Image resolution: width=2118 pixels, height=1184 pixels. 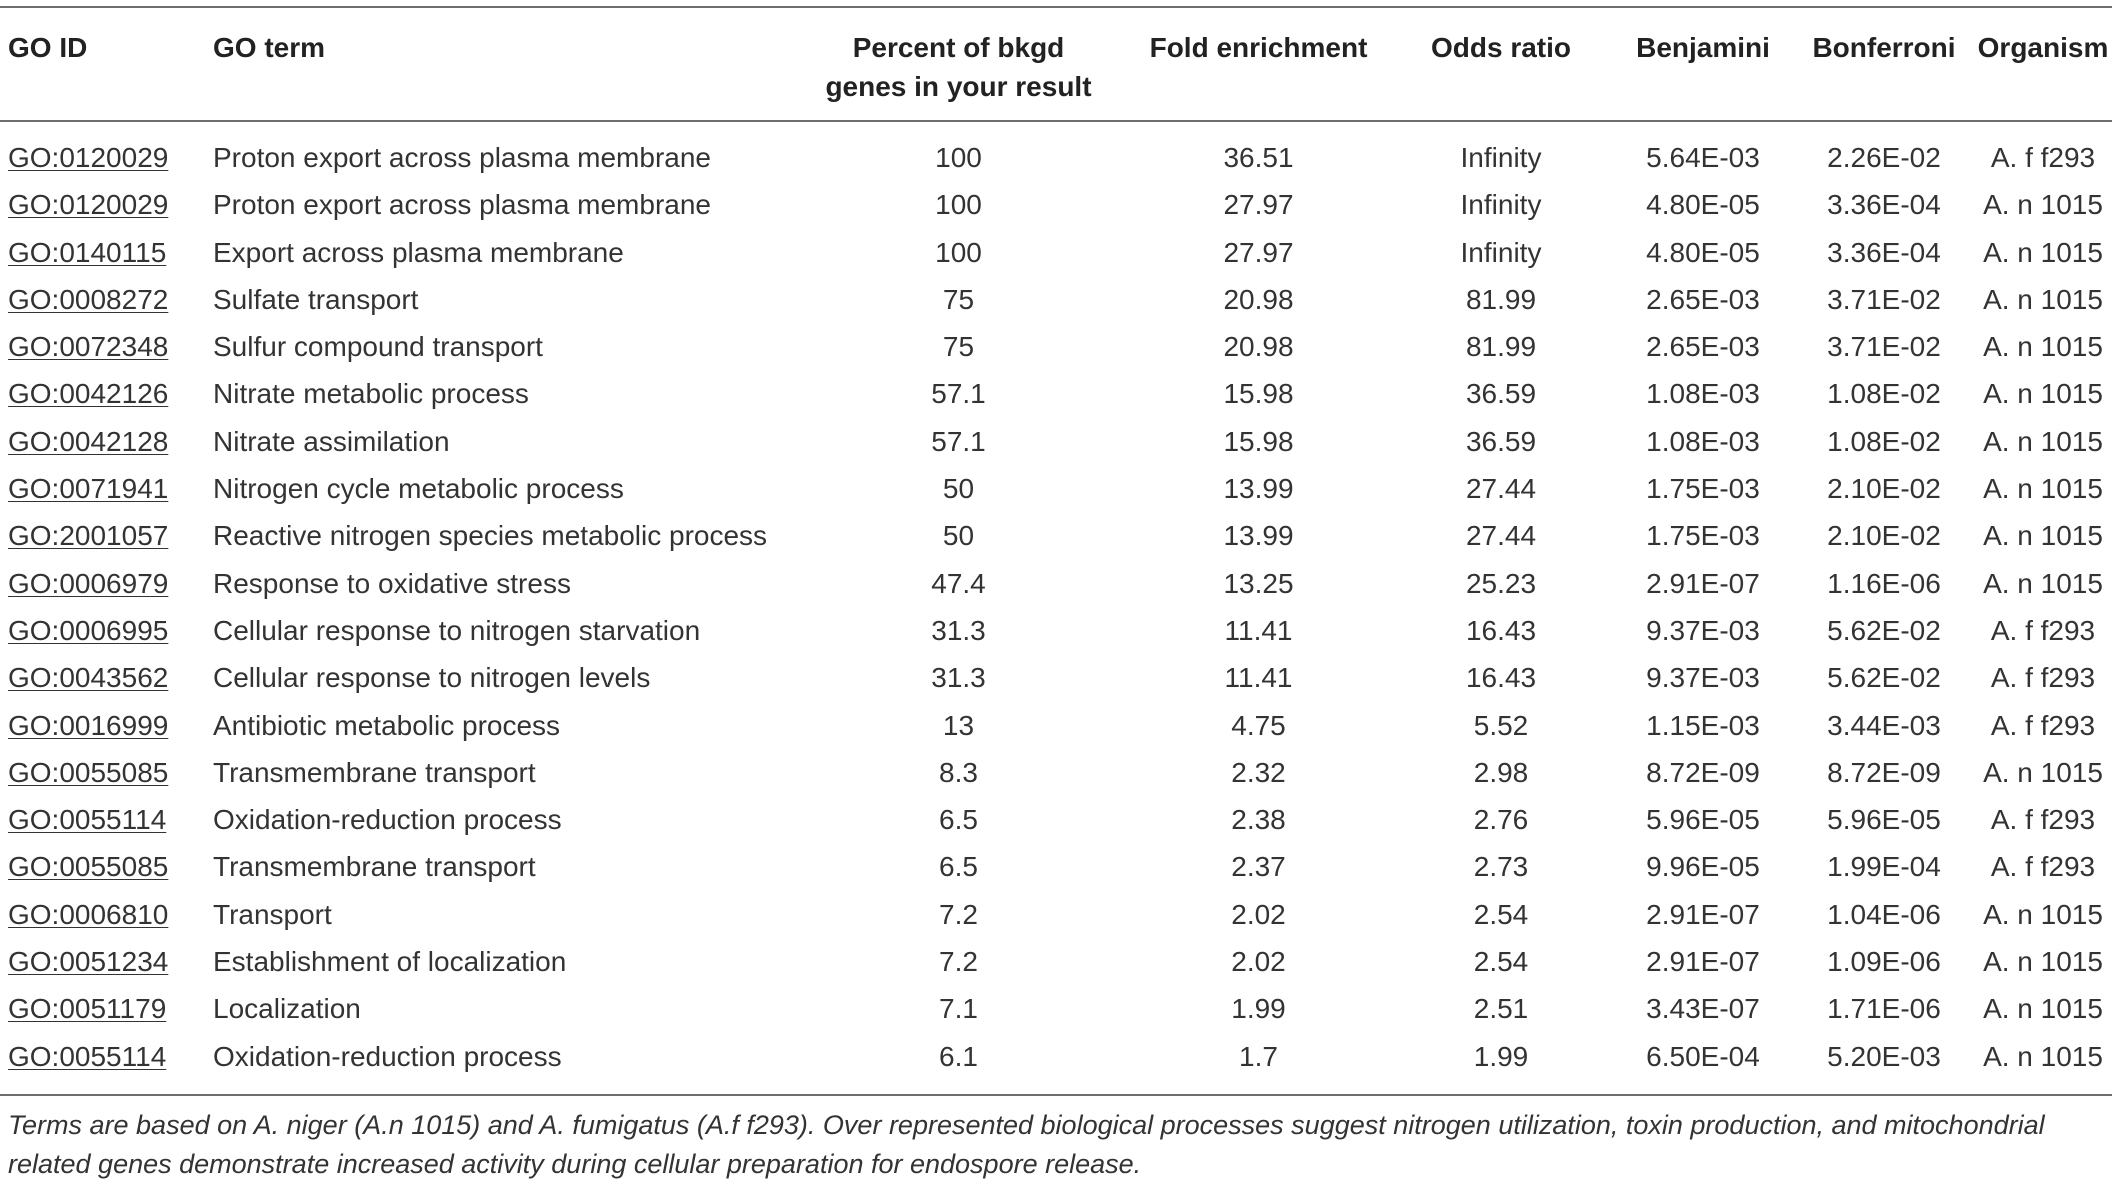 What do you see at coordinates (418, 252) in the screenshot?
I see `cell-go-term: Export across plasma membrane` at bounding box center [418, 252].